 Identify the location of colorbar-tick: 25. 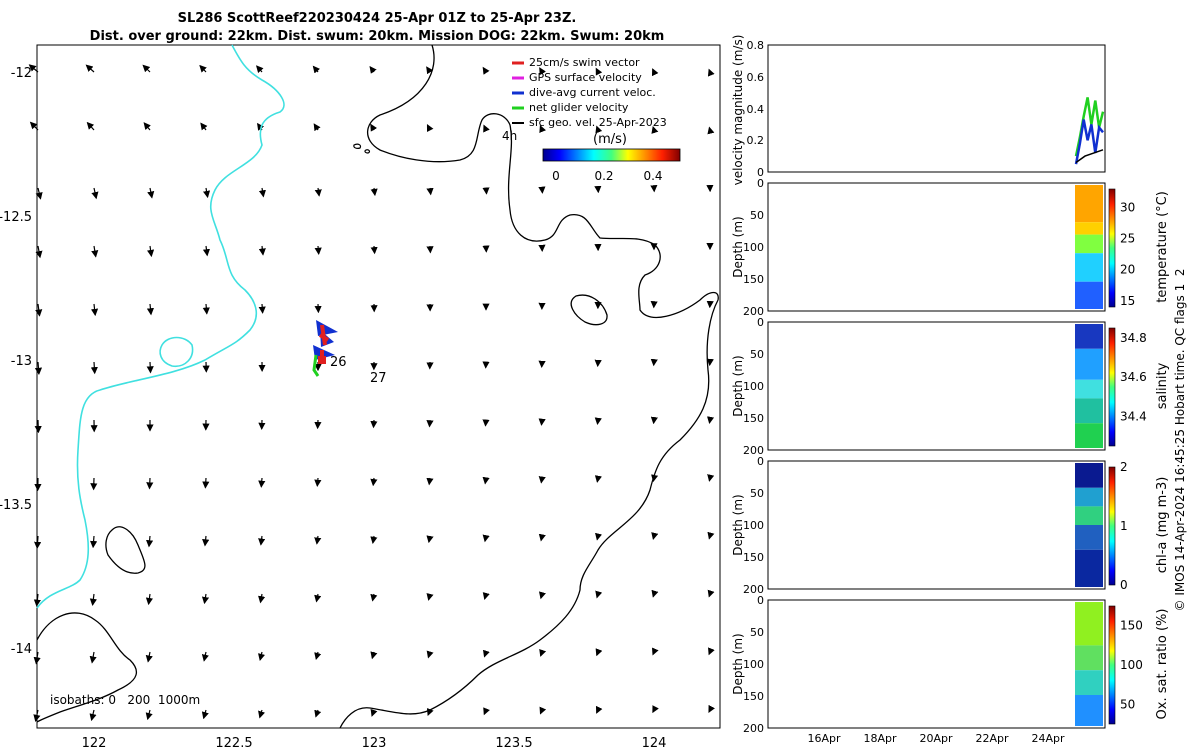
(1127, 239).